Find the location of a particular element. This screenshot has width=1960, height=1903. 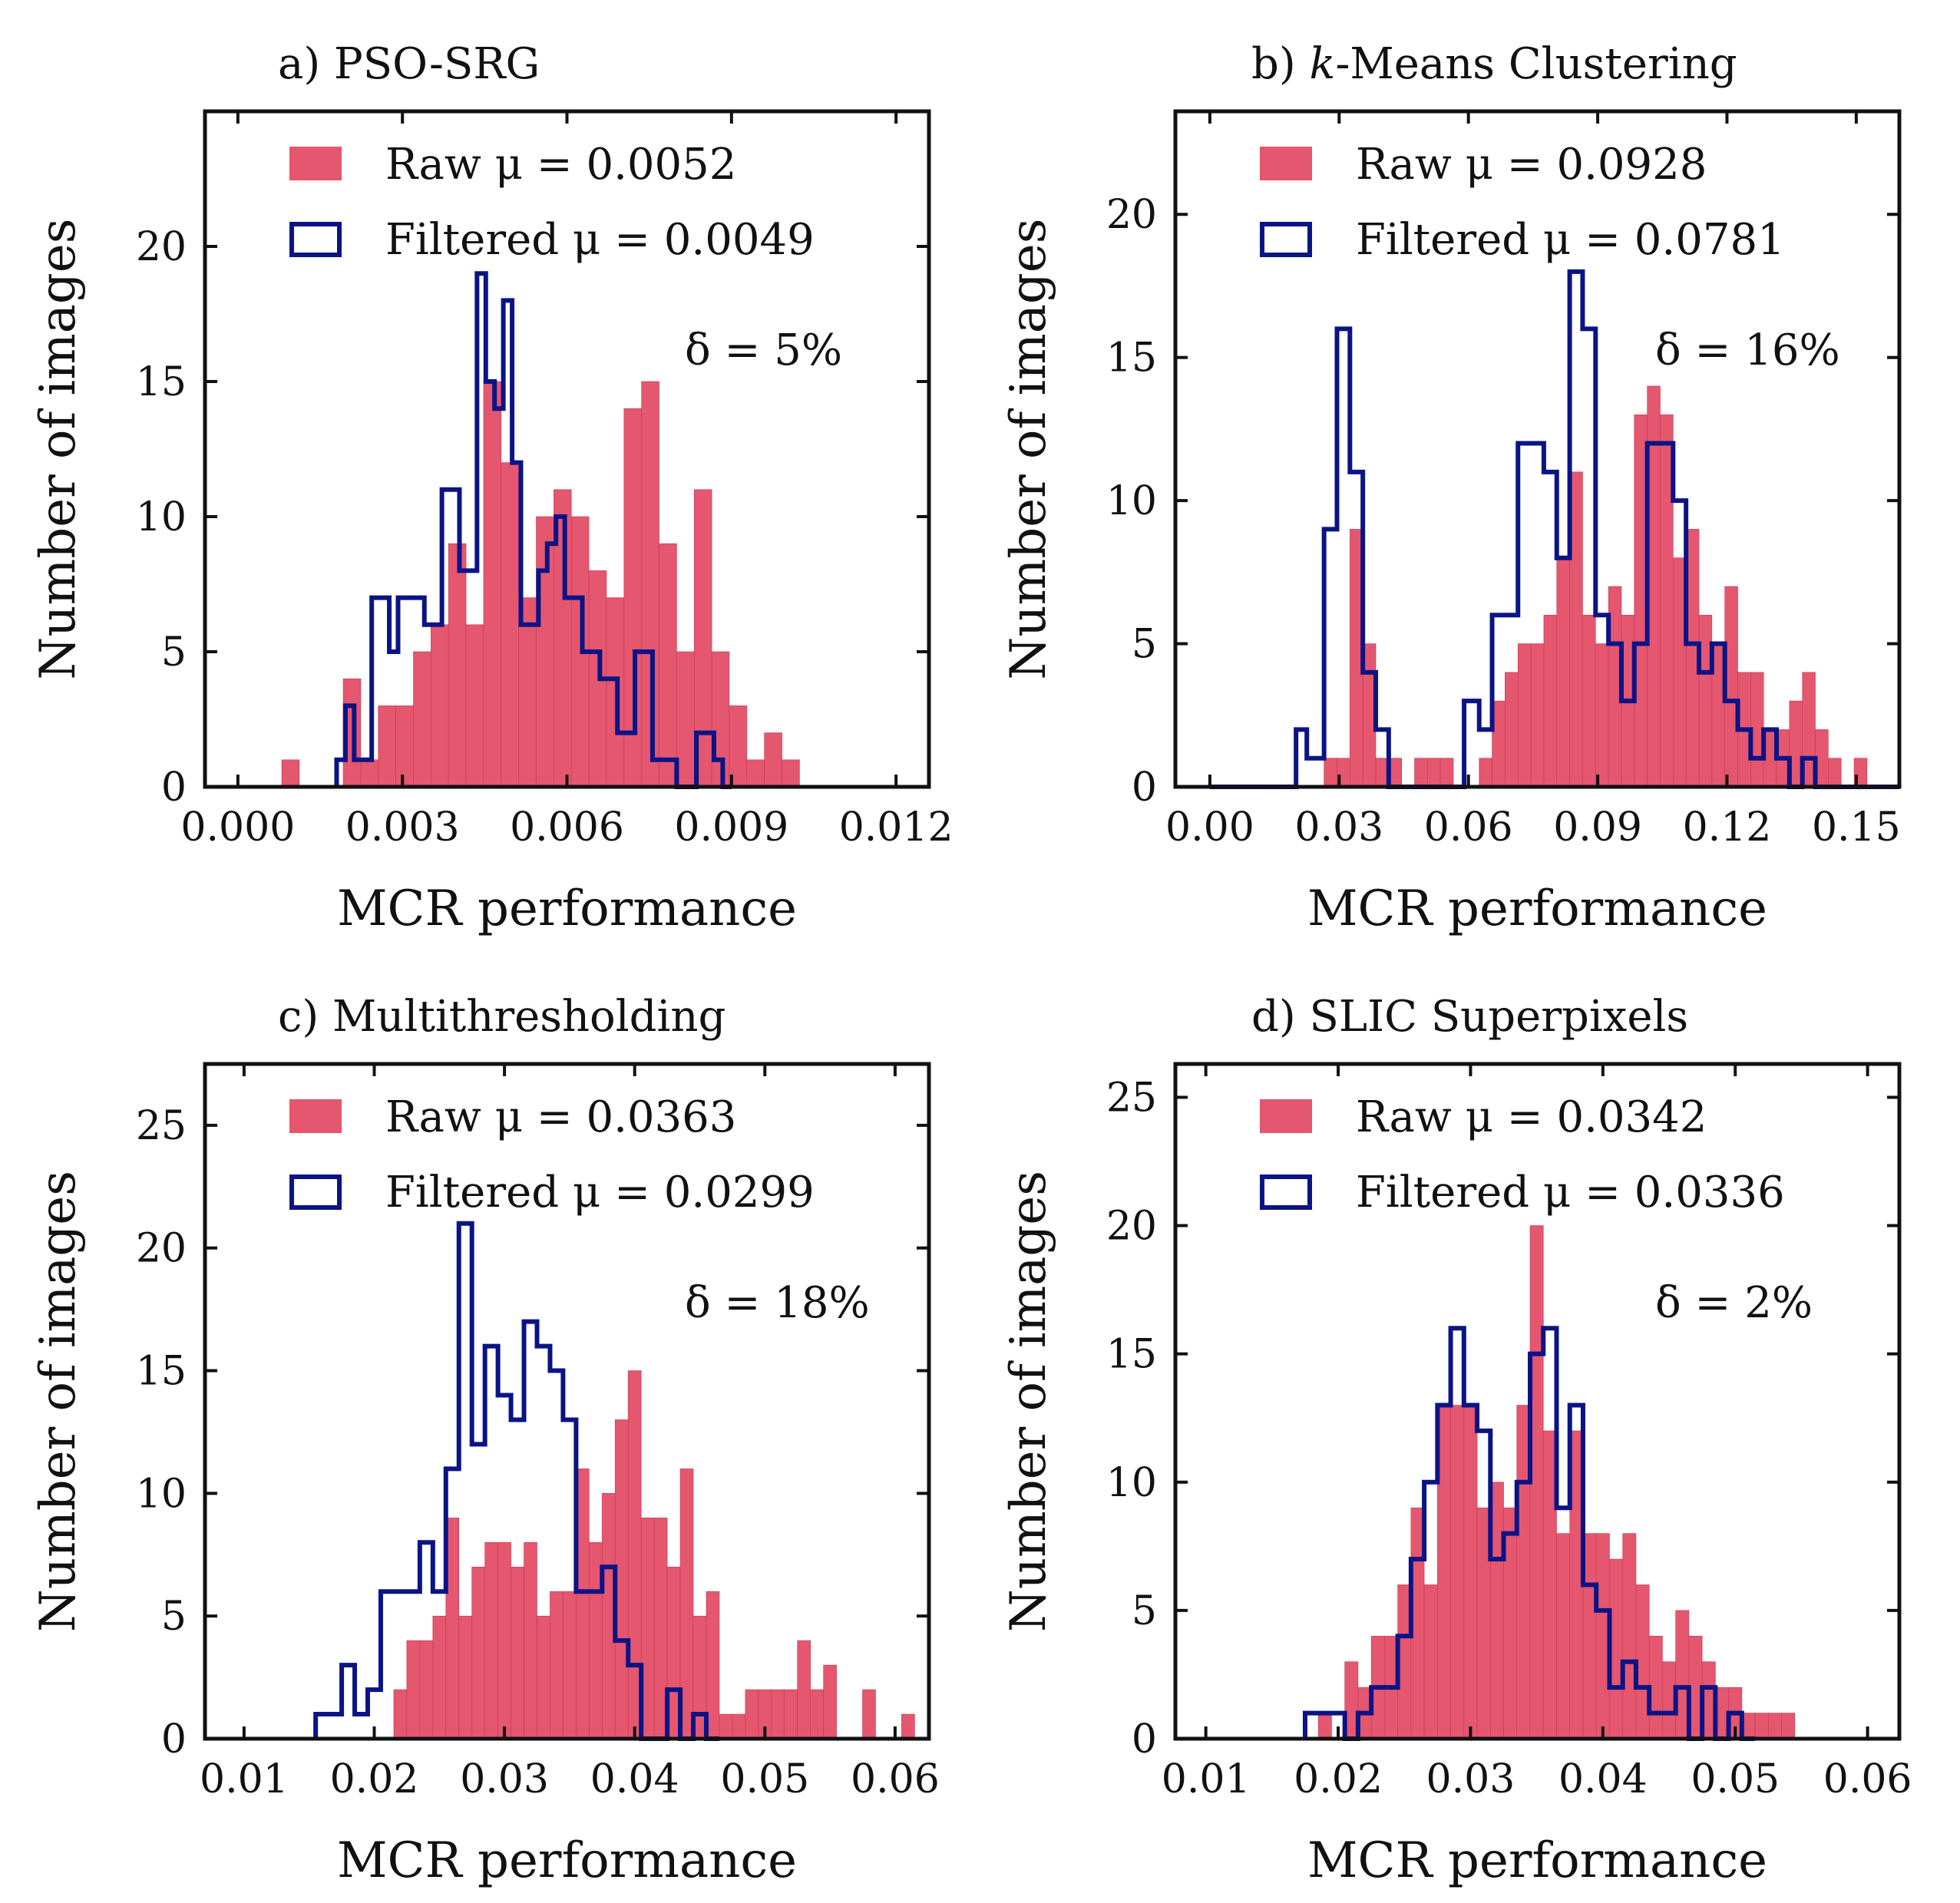

x-tick-label: 0.12 is located at coordinates (1727, 828).